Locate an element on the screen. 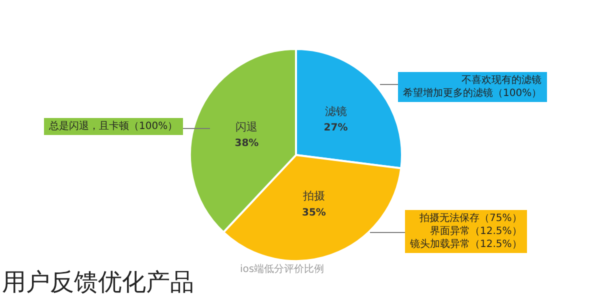  slice-label: 滤镜 is located at coordinates (335, 111).